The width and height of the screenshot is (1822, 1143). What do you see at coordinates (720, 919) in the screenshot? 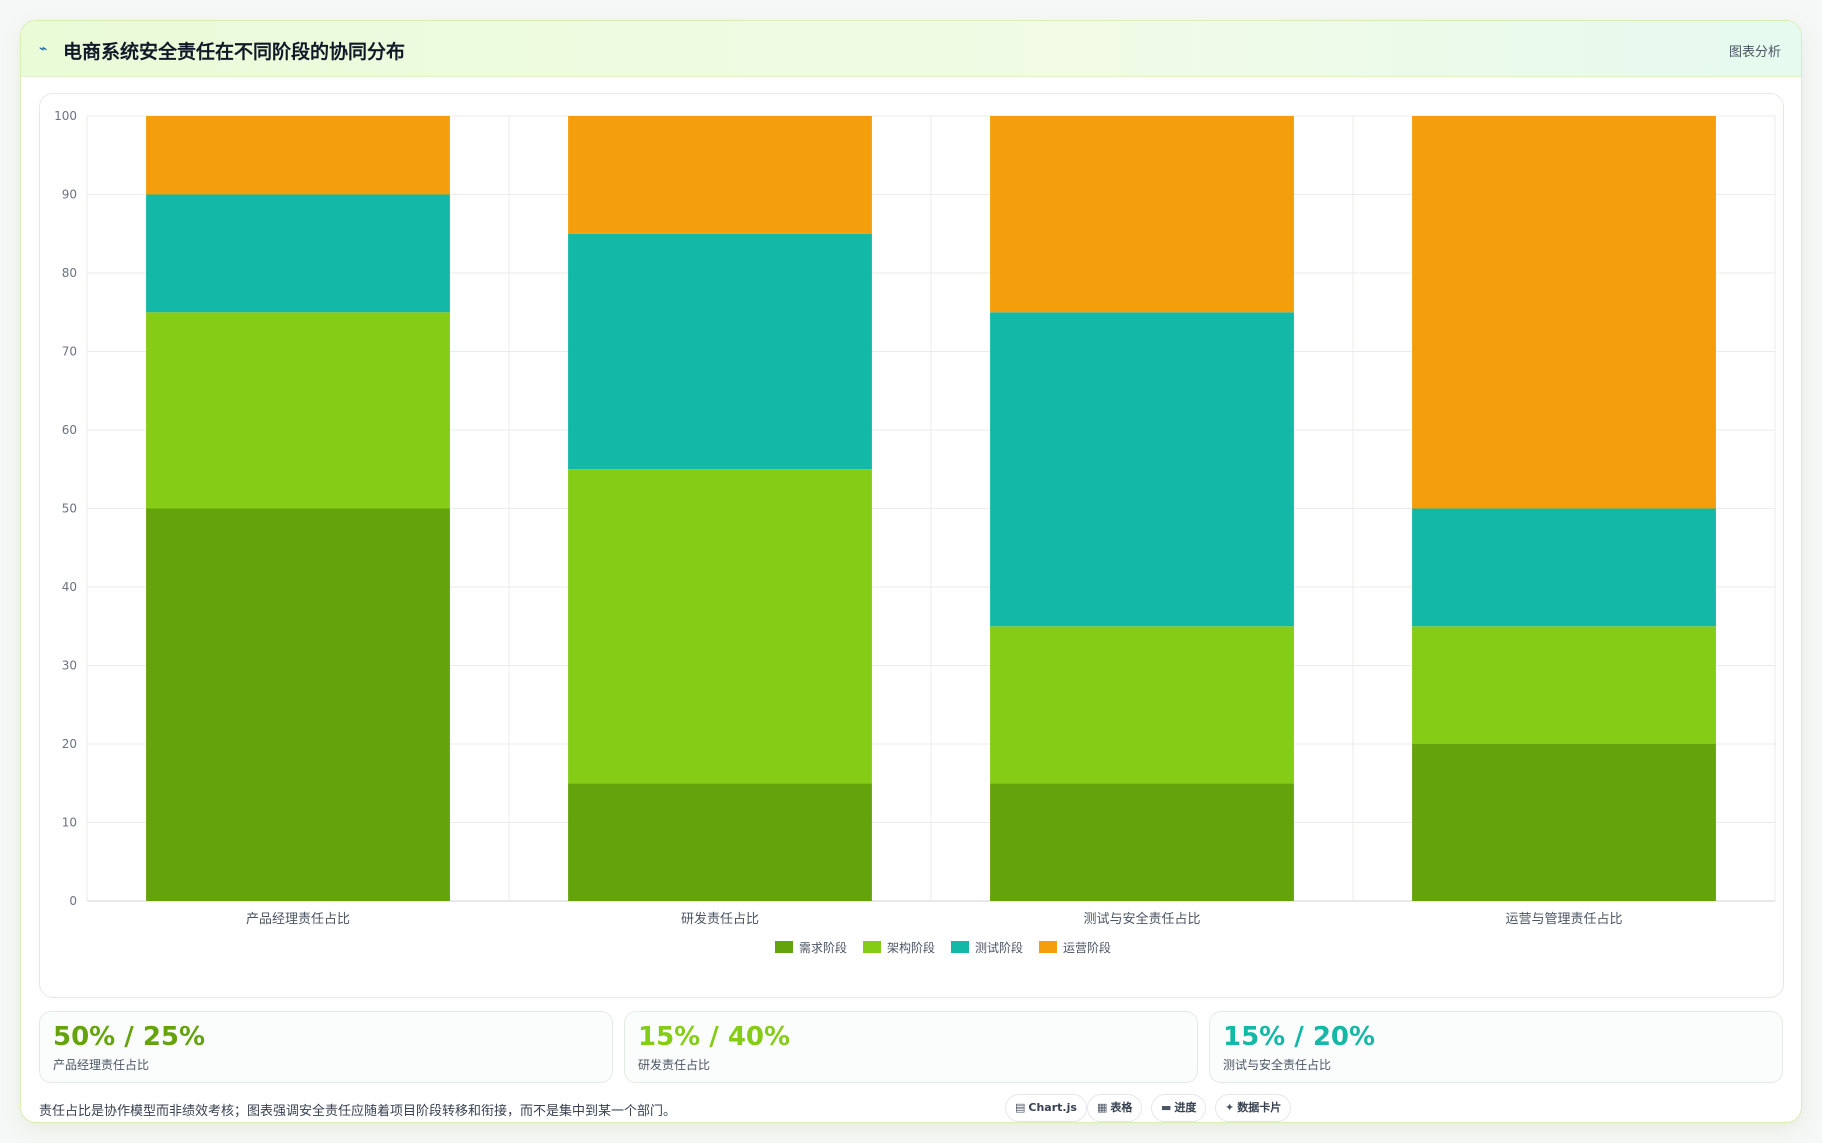
I see `x-tick-label: 研发责任占比` at bounding box center [720, 919].